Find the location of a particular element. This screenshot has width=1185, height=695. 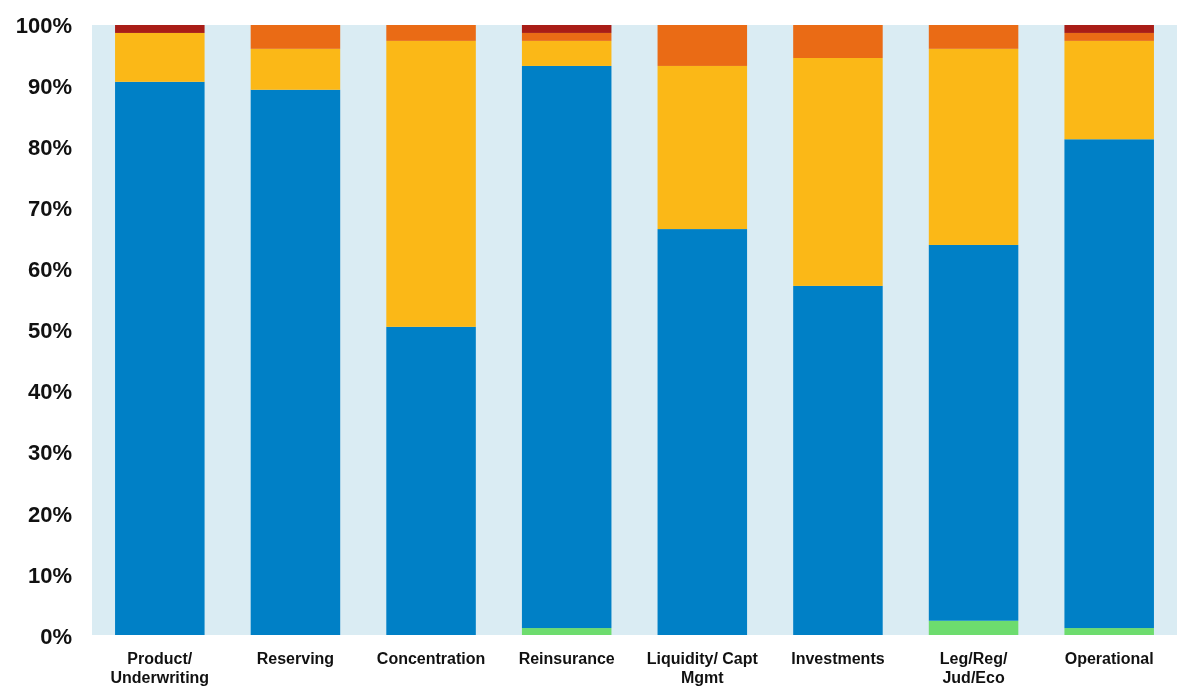

y-tick-label: 100% is located at coordinates (43, 25).